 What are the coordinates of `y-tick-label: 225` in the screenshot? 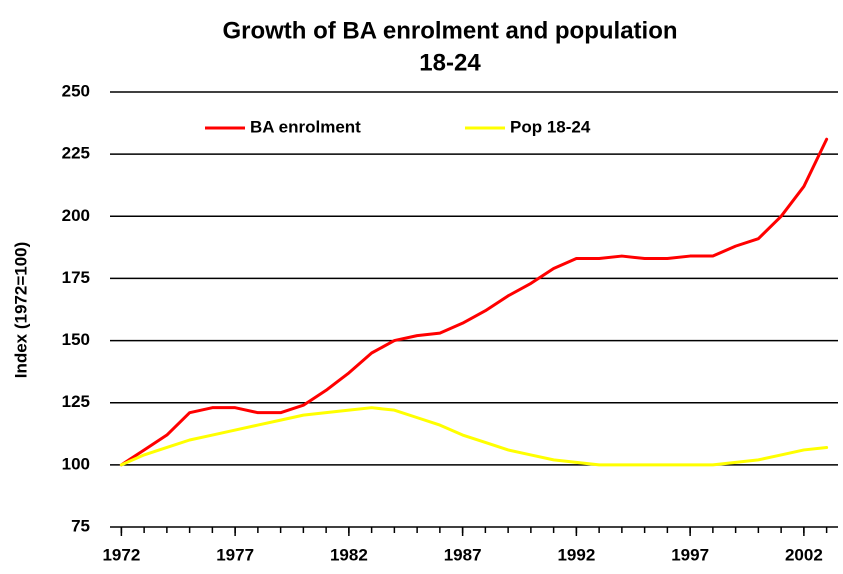 It's located at (76, 153).